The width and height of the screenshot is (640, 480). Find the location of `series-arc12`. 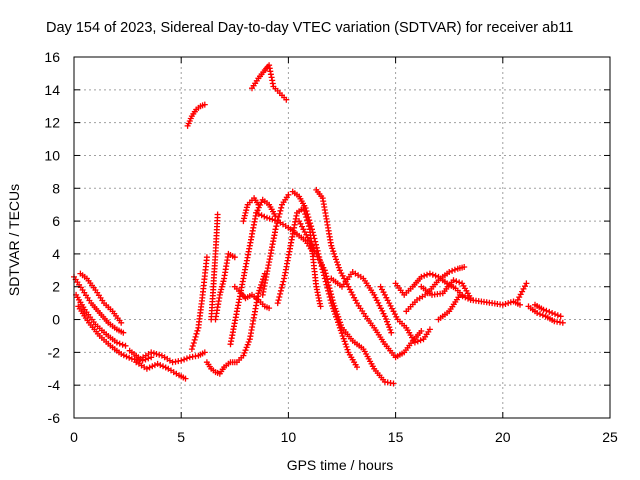

series-arc12 is located at coordinates (253, 272).